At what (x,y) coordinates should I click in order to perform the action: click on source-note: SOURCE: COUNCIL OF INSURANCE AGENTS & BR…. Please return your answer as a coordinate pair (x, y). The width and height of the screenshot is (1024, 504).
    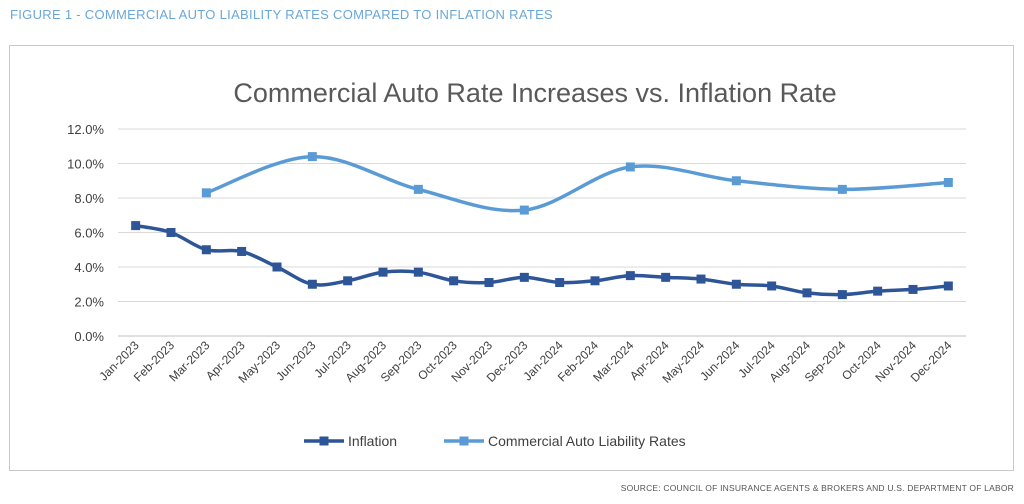
    Looking at the image, I should click on (817, 488).